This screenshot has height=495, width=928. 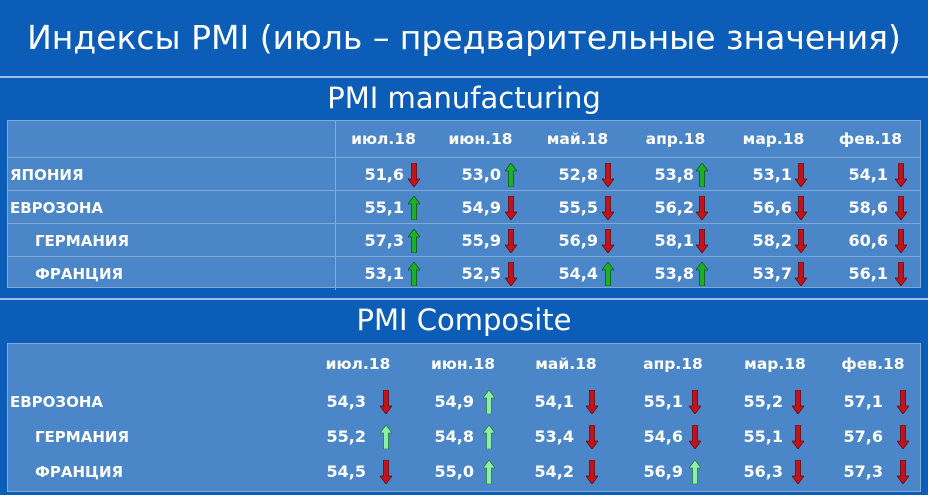 I want to click on value-cell: 60,6, so click(x=868, y=240).